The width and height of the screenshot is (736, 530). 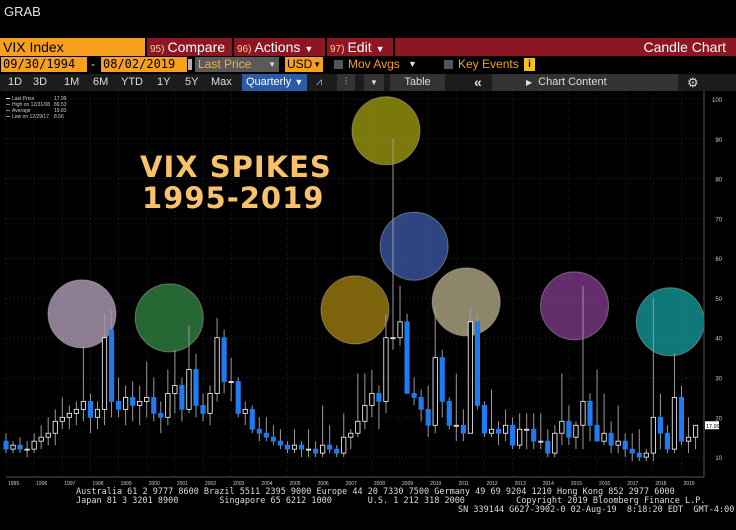 What do you see at coordinates (279, 47) in the screenshot?
I see `actions-menu-button: 96) Actions ▼` at bounding box center [279, 47].